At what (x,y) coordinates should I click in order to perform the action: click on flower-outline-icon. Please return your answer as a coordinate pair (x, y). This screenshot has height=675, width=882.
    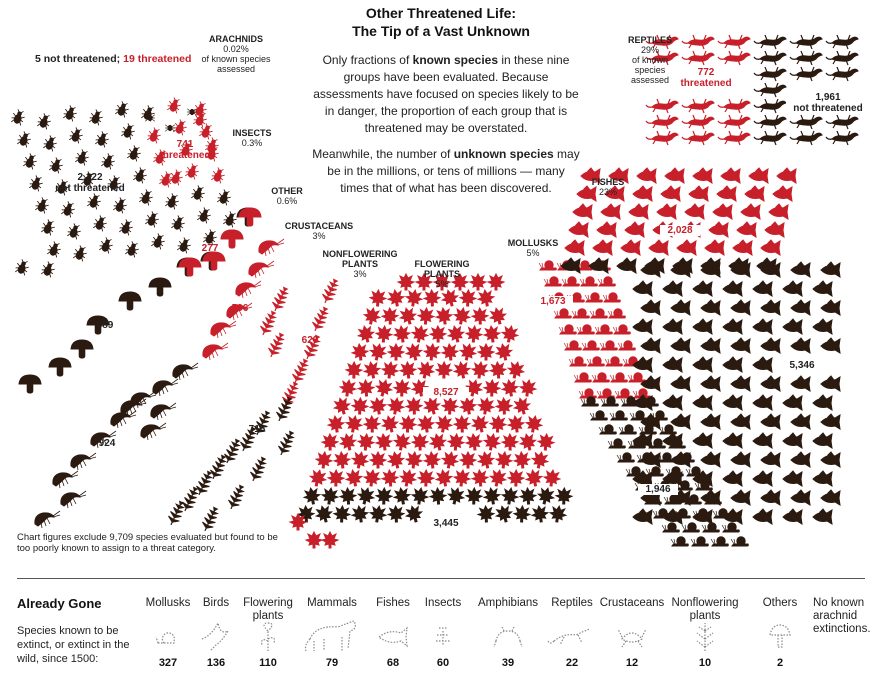
    Looking at the image, I should click on (268, 636).